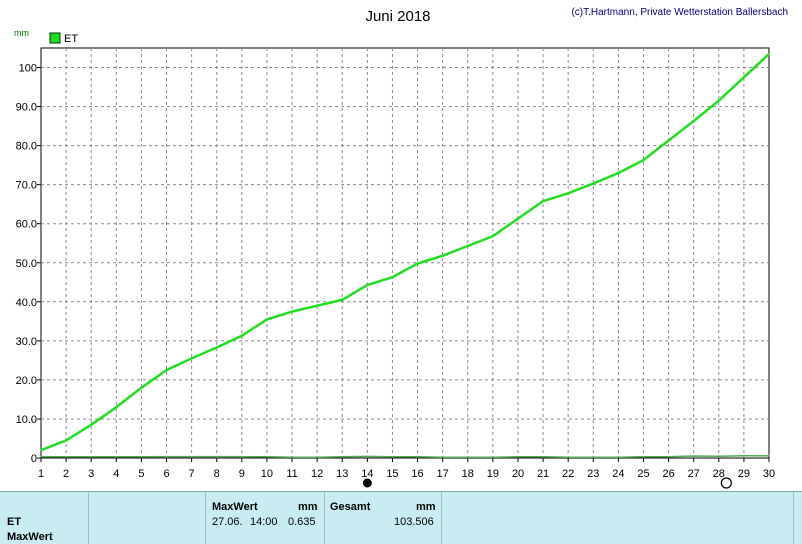 The image size is (802, 544). Describe the element at coordinates (593, 474) in the screenshot. I see `x-tick-label: 23` at that location.